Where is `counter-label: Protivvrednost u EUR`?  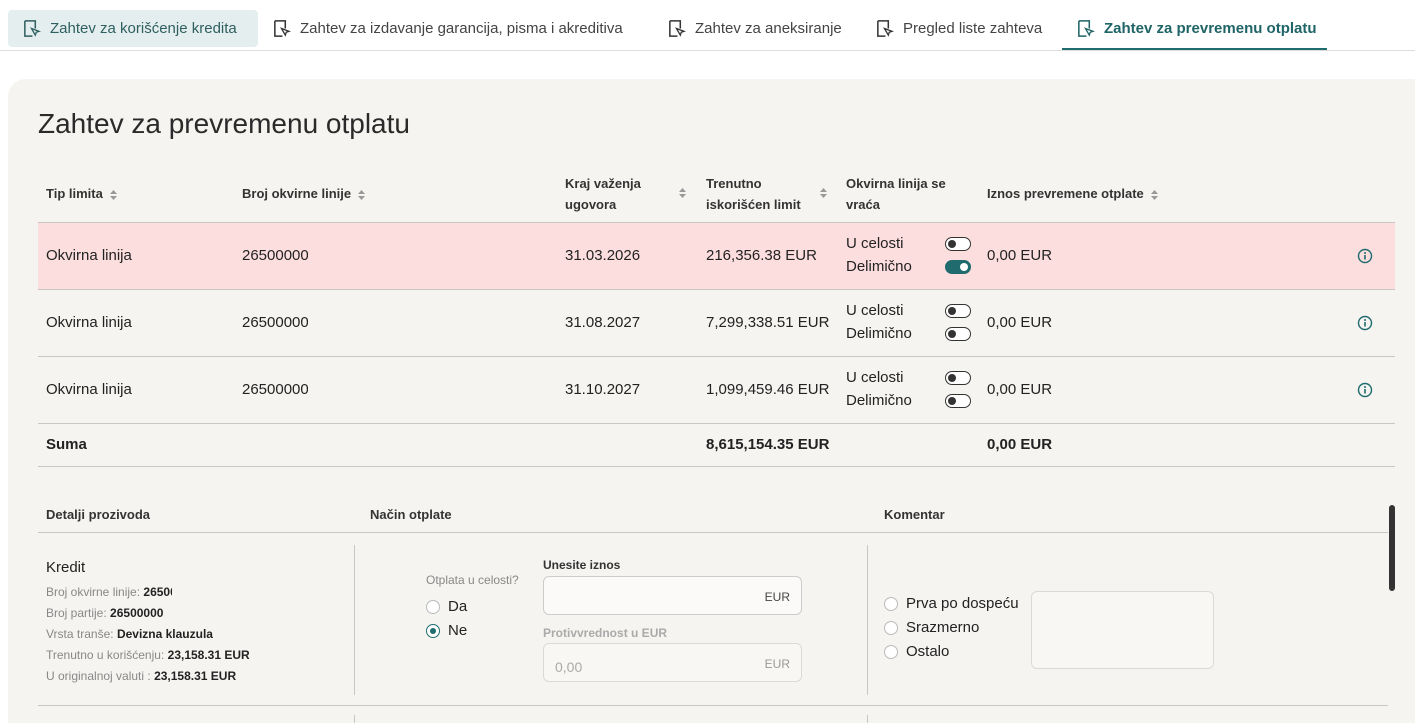 counter-label: Protivvrednost u EUR is located at coordinates (605, 633).